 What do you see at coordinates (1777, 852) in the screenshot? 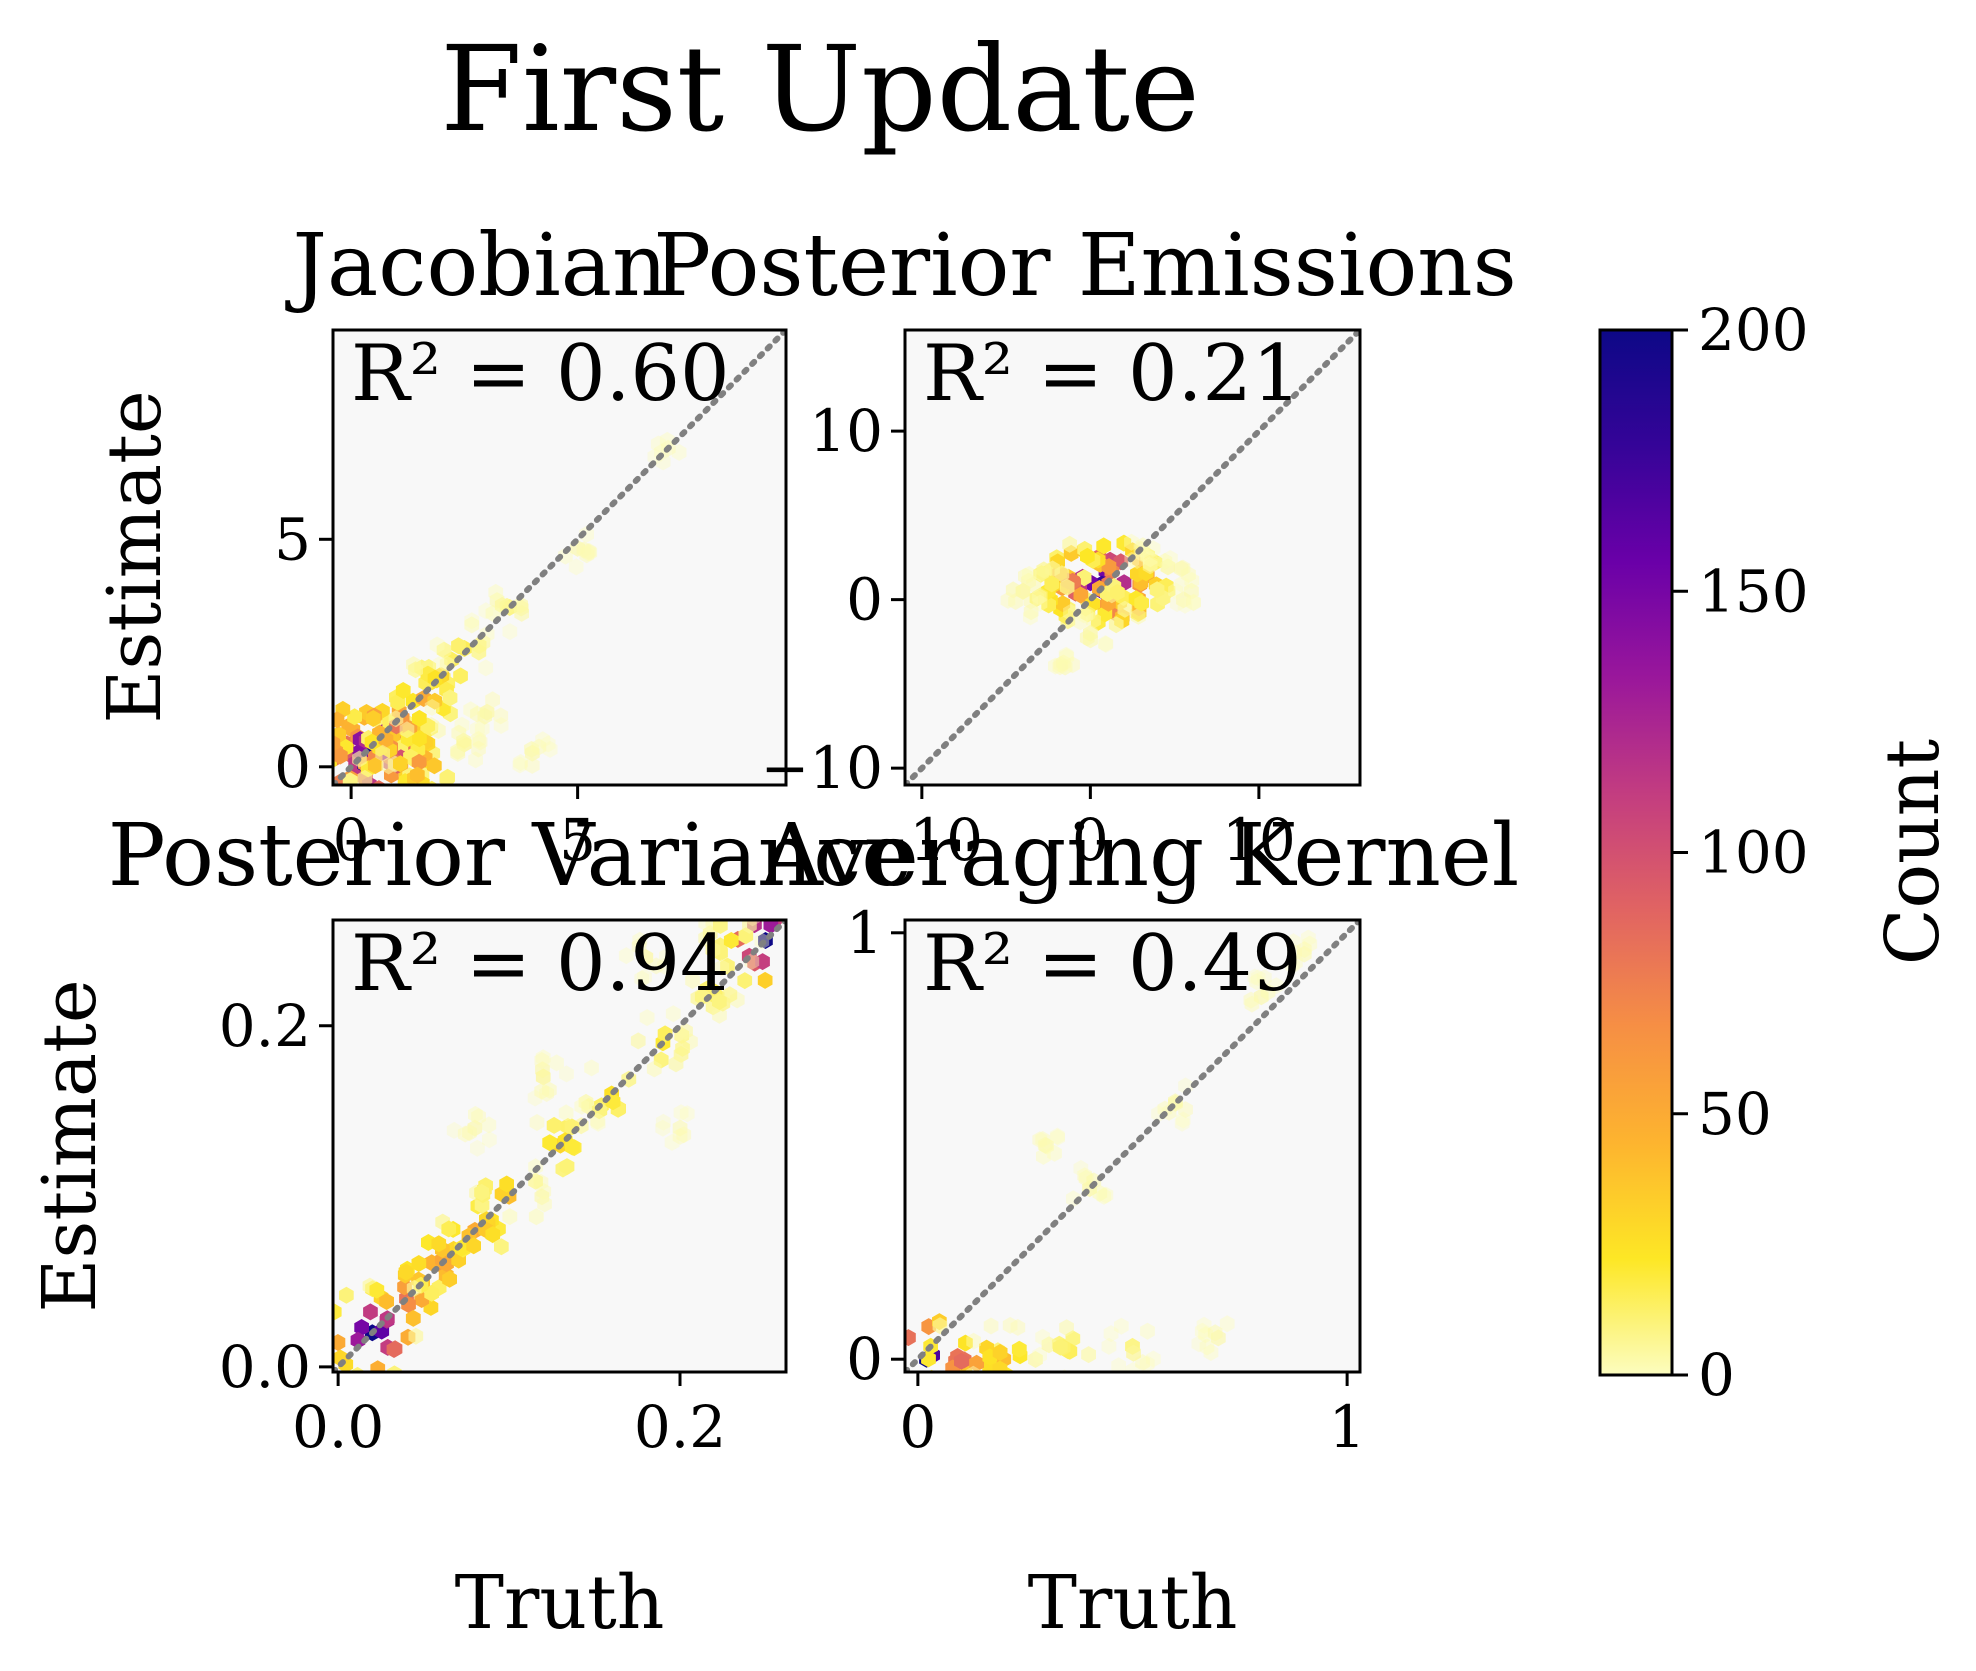
I see `colorbar: 0 50 100 150 200 Count` at bounding box center [1777, 852].